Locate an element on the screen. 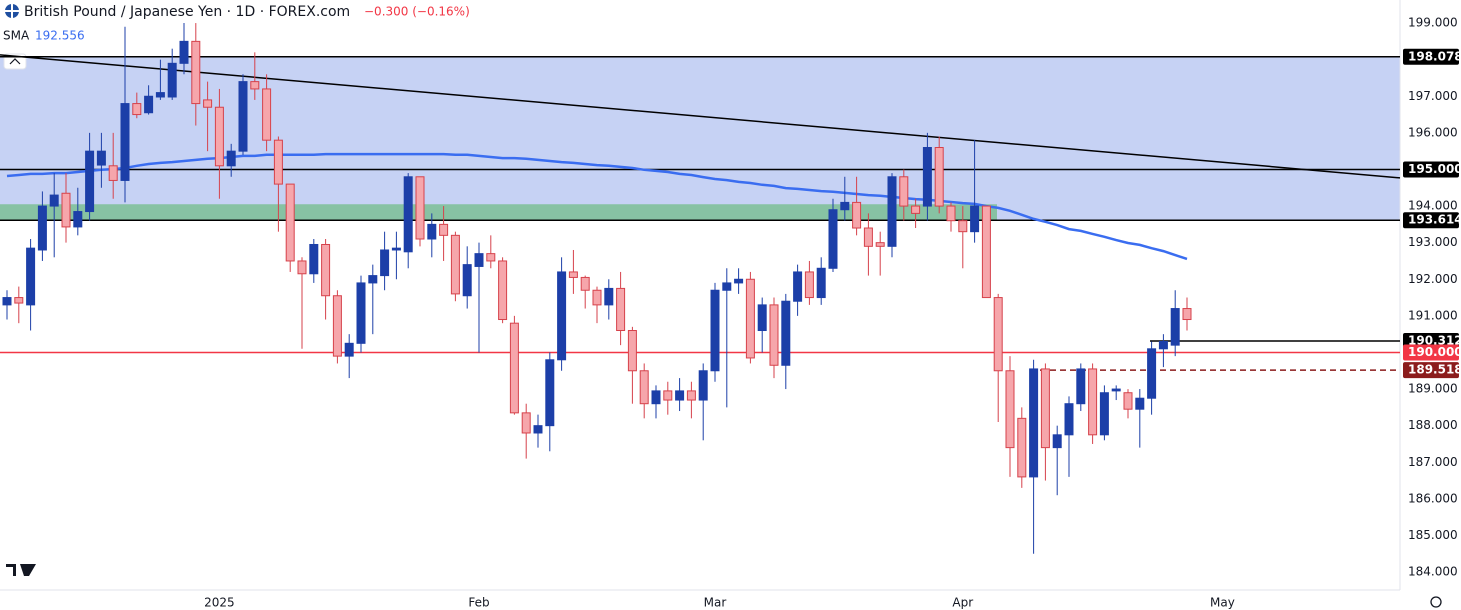  price-change: −0.300 (−0.16%) is located at coordinates (417, 12).